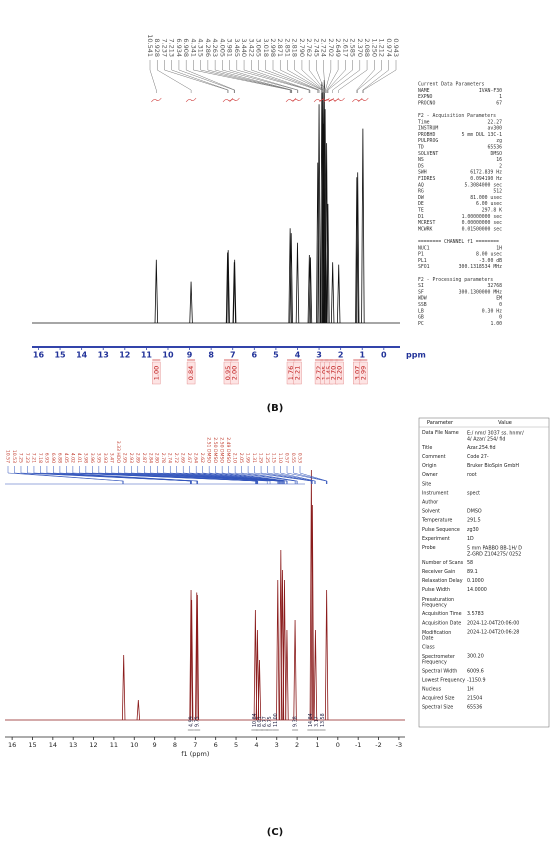 The image size is (550, 844). Describe the element at coordinates (421, 160) in the screenshot. I see `parameter-text: NS` at that location.